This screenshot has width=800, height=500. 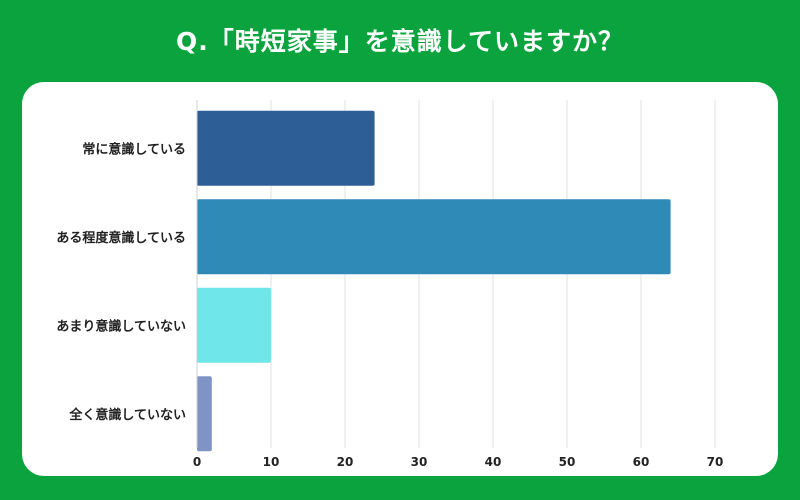 I want to click on category-label: あまり意識していない, so click(x=121, y=326).